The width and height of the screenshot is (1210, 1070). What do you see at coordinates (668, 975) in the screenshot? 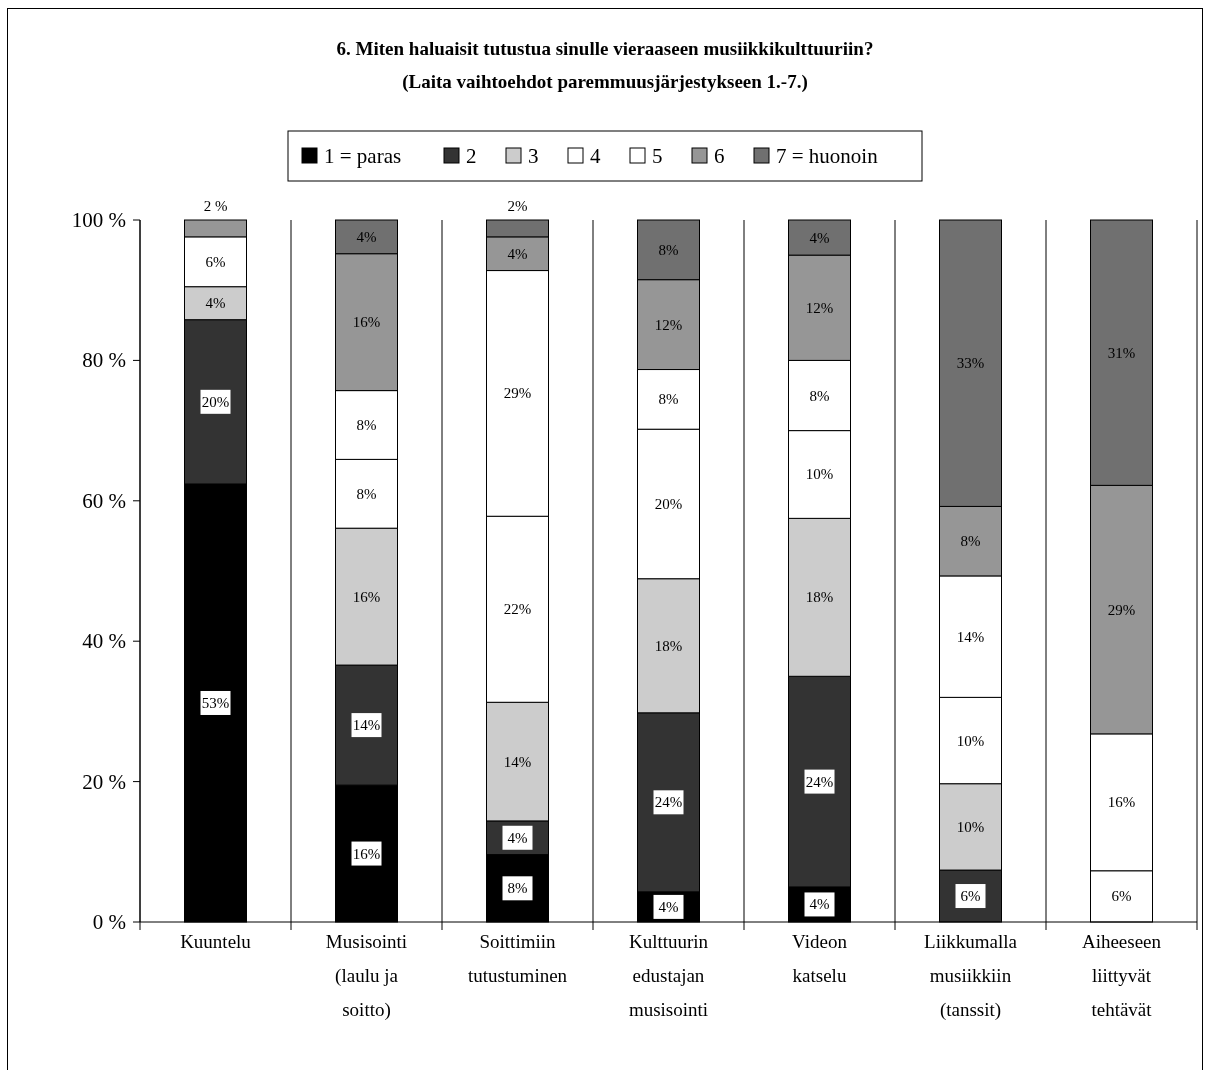
I see `x-tick-label: Kulttuurin edustajan musisointi` at bounding box center [668, 975].